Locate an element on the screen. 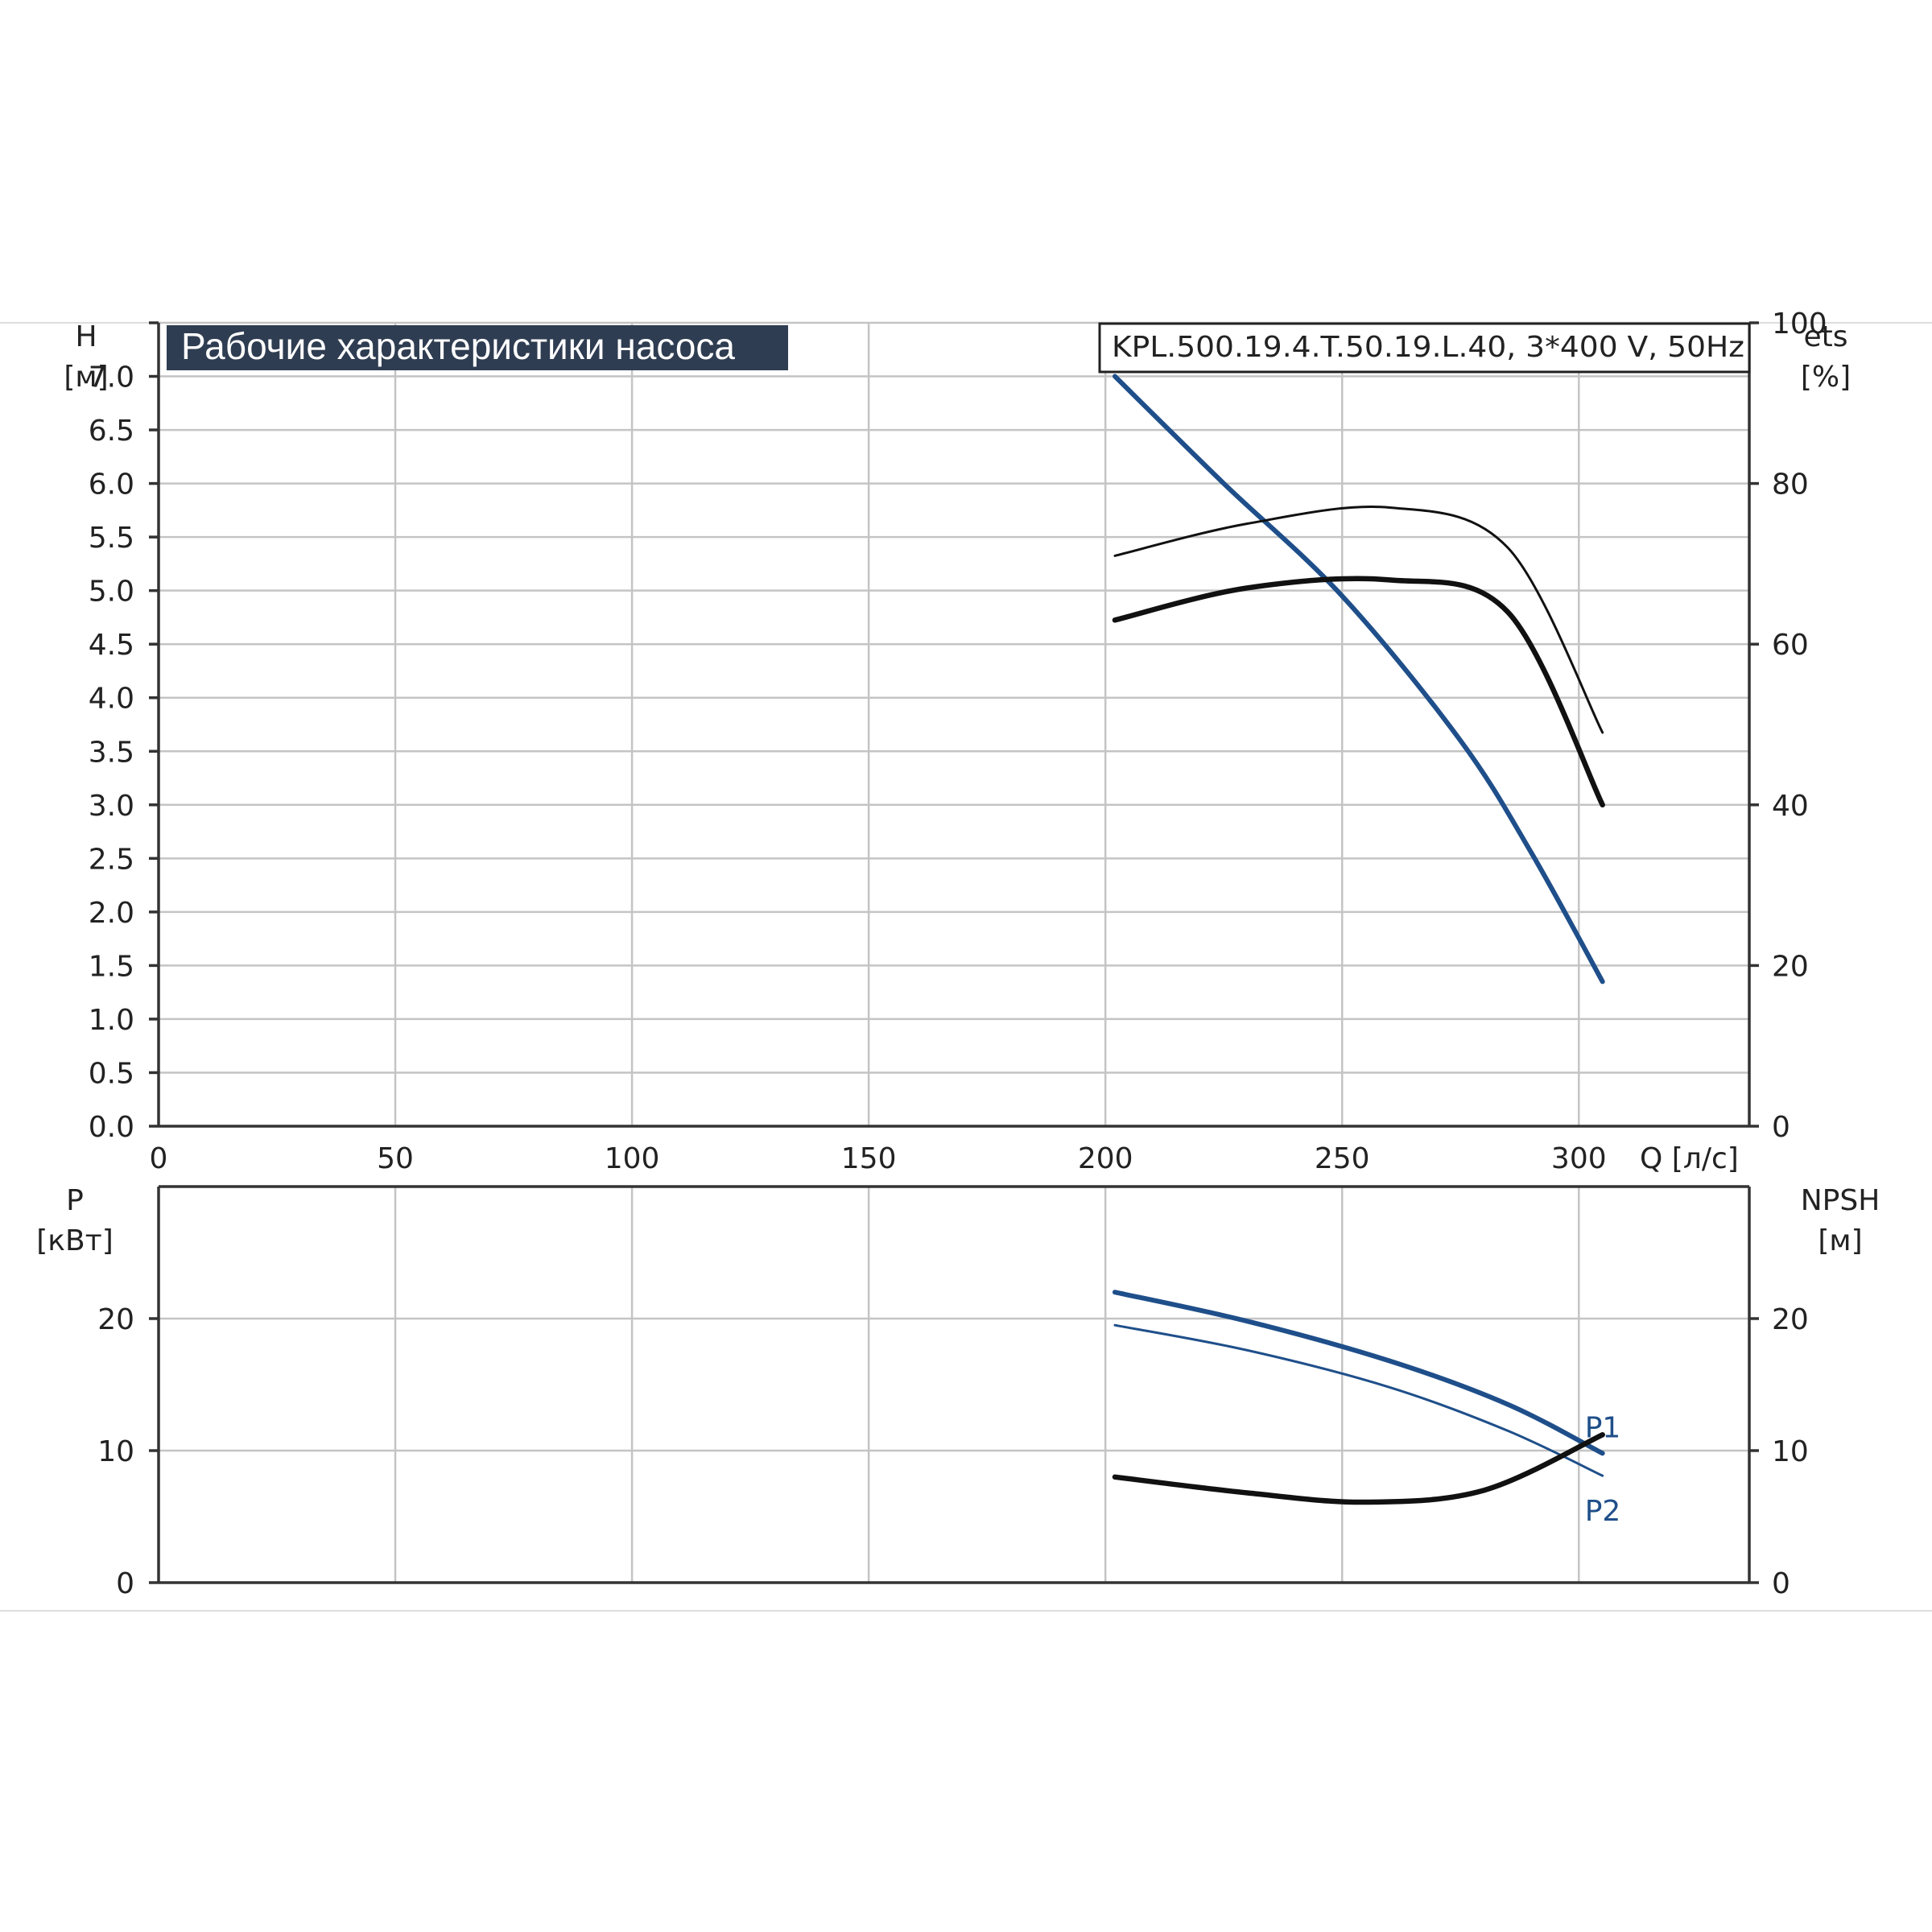 This screenshot has width=1932, height=1932. title-box is located at coordinates (477, 347).